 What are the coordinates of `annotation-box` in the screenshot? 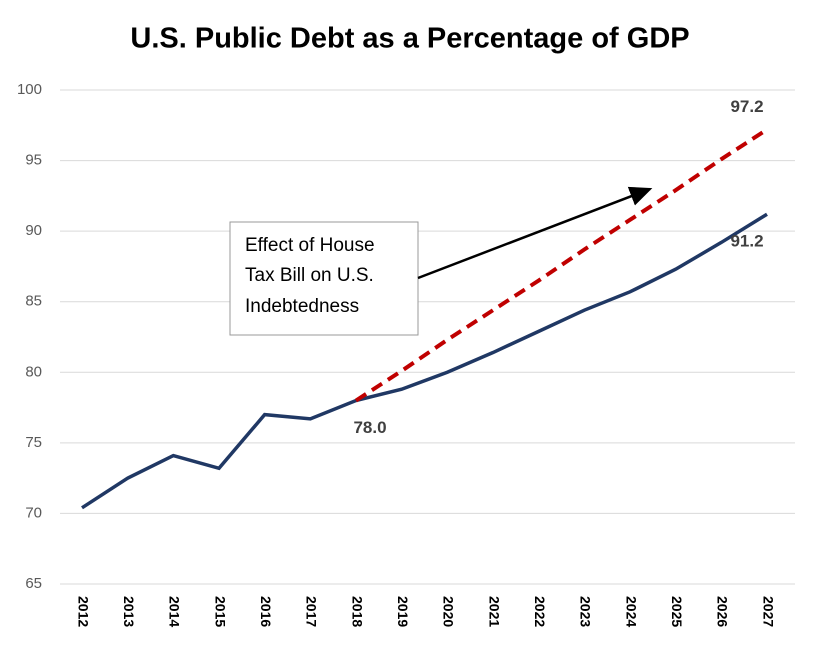 It's located at (324, 278).